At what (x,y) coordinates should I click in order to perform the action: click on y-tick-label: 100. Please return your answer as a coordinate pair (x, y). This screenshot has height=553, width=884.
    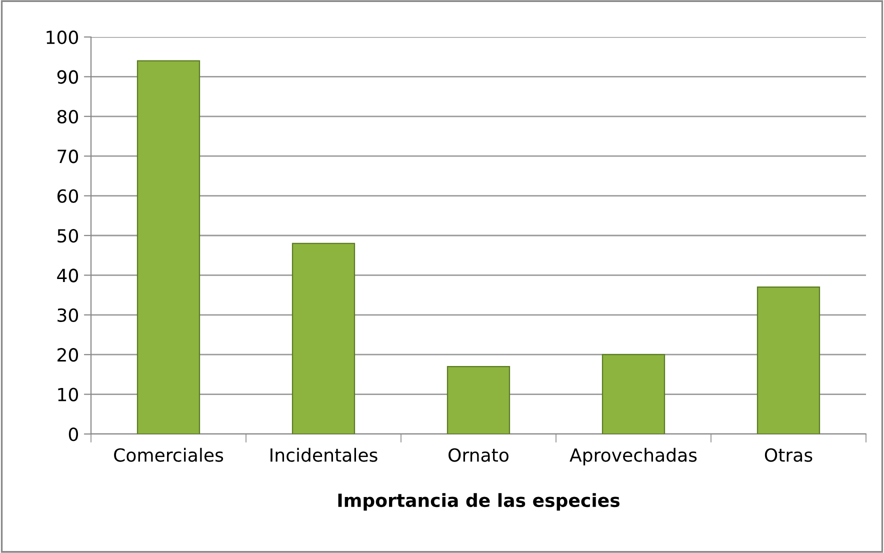
    Looking at the image, I should click on (62, 37).